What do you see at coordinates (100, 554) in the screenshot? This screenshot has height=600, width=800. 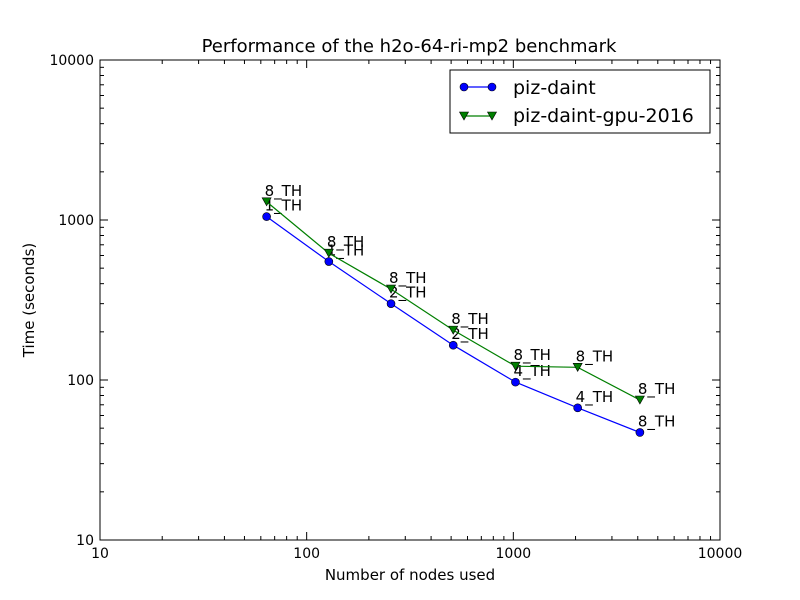 I see `x-tick-label: 10` at bounding box center [100, 554].